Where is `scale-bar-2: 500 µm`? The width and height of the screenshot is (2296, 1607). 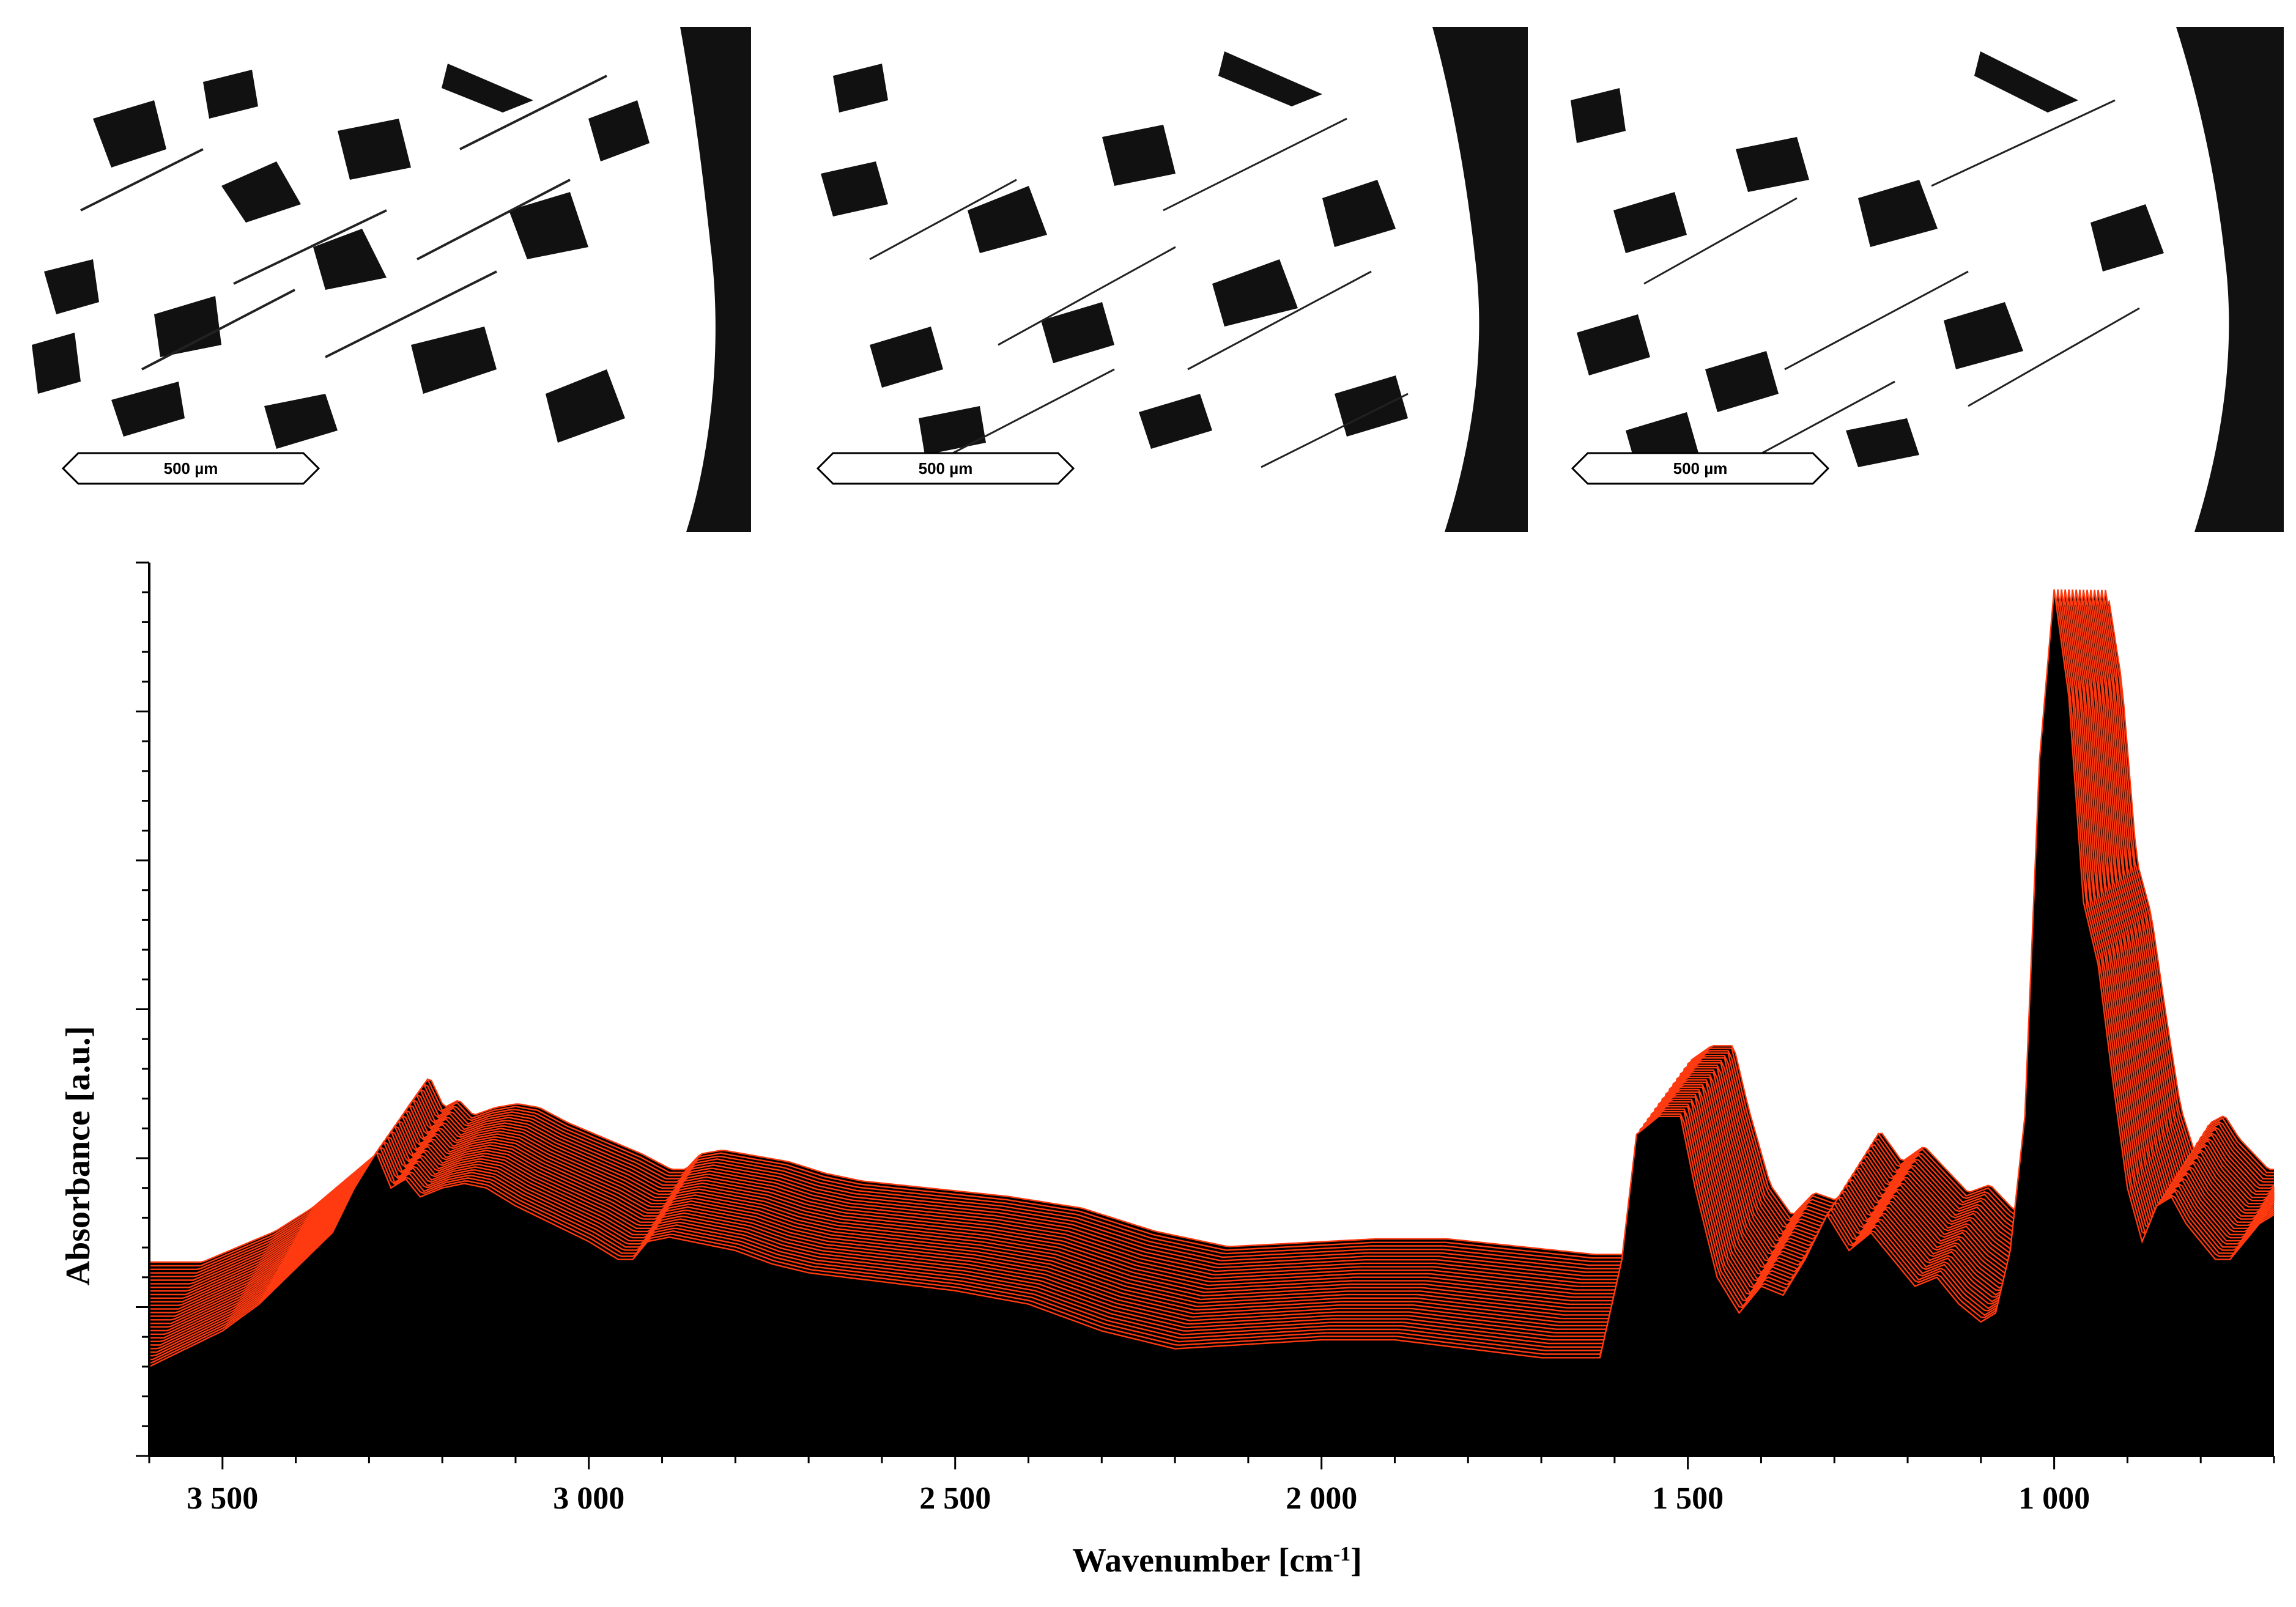 scale-bar-2: 500 µm is located at coordinates (946, 468).